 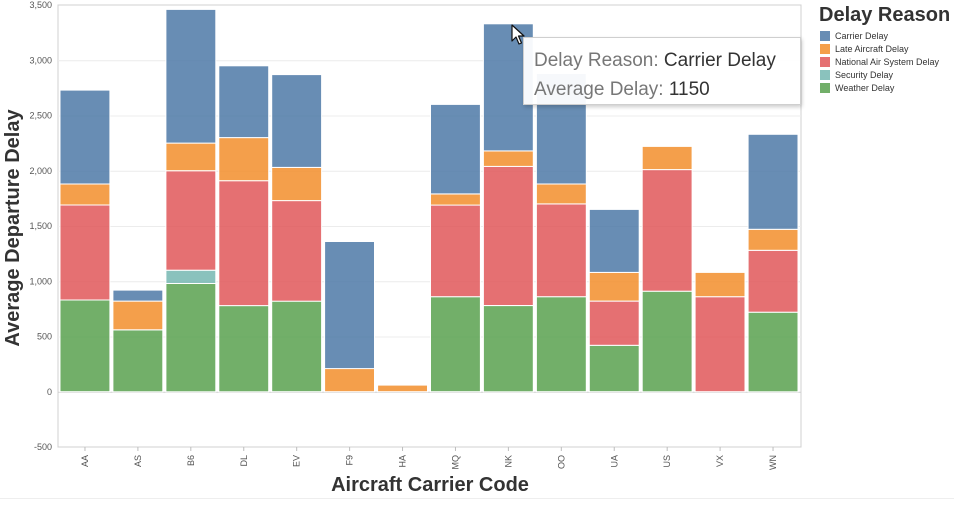 What do you see at coordinates (667, 89) in the screenshot?
I see `tooltip-row-delay: Average Delay: 1150` at bounding box center [667, 89].